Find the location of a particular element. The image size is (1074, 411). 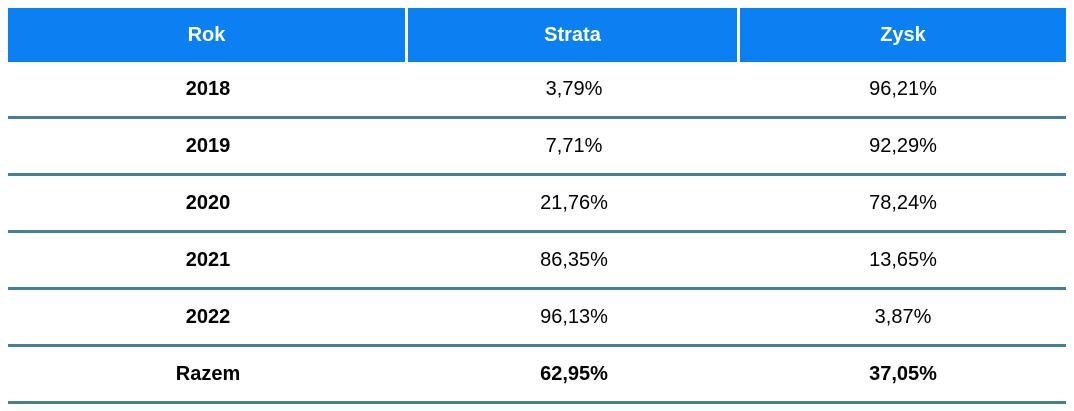

year-cell: 2021 is located at coordinates (208, 259).